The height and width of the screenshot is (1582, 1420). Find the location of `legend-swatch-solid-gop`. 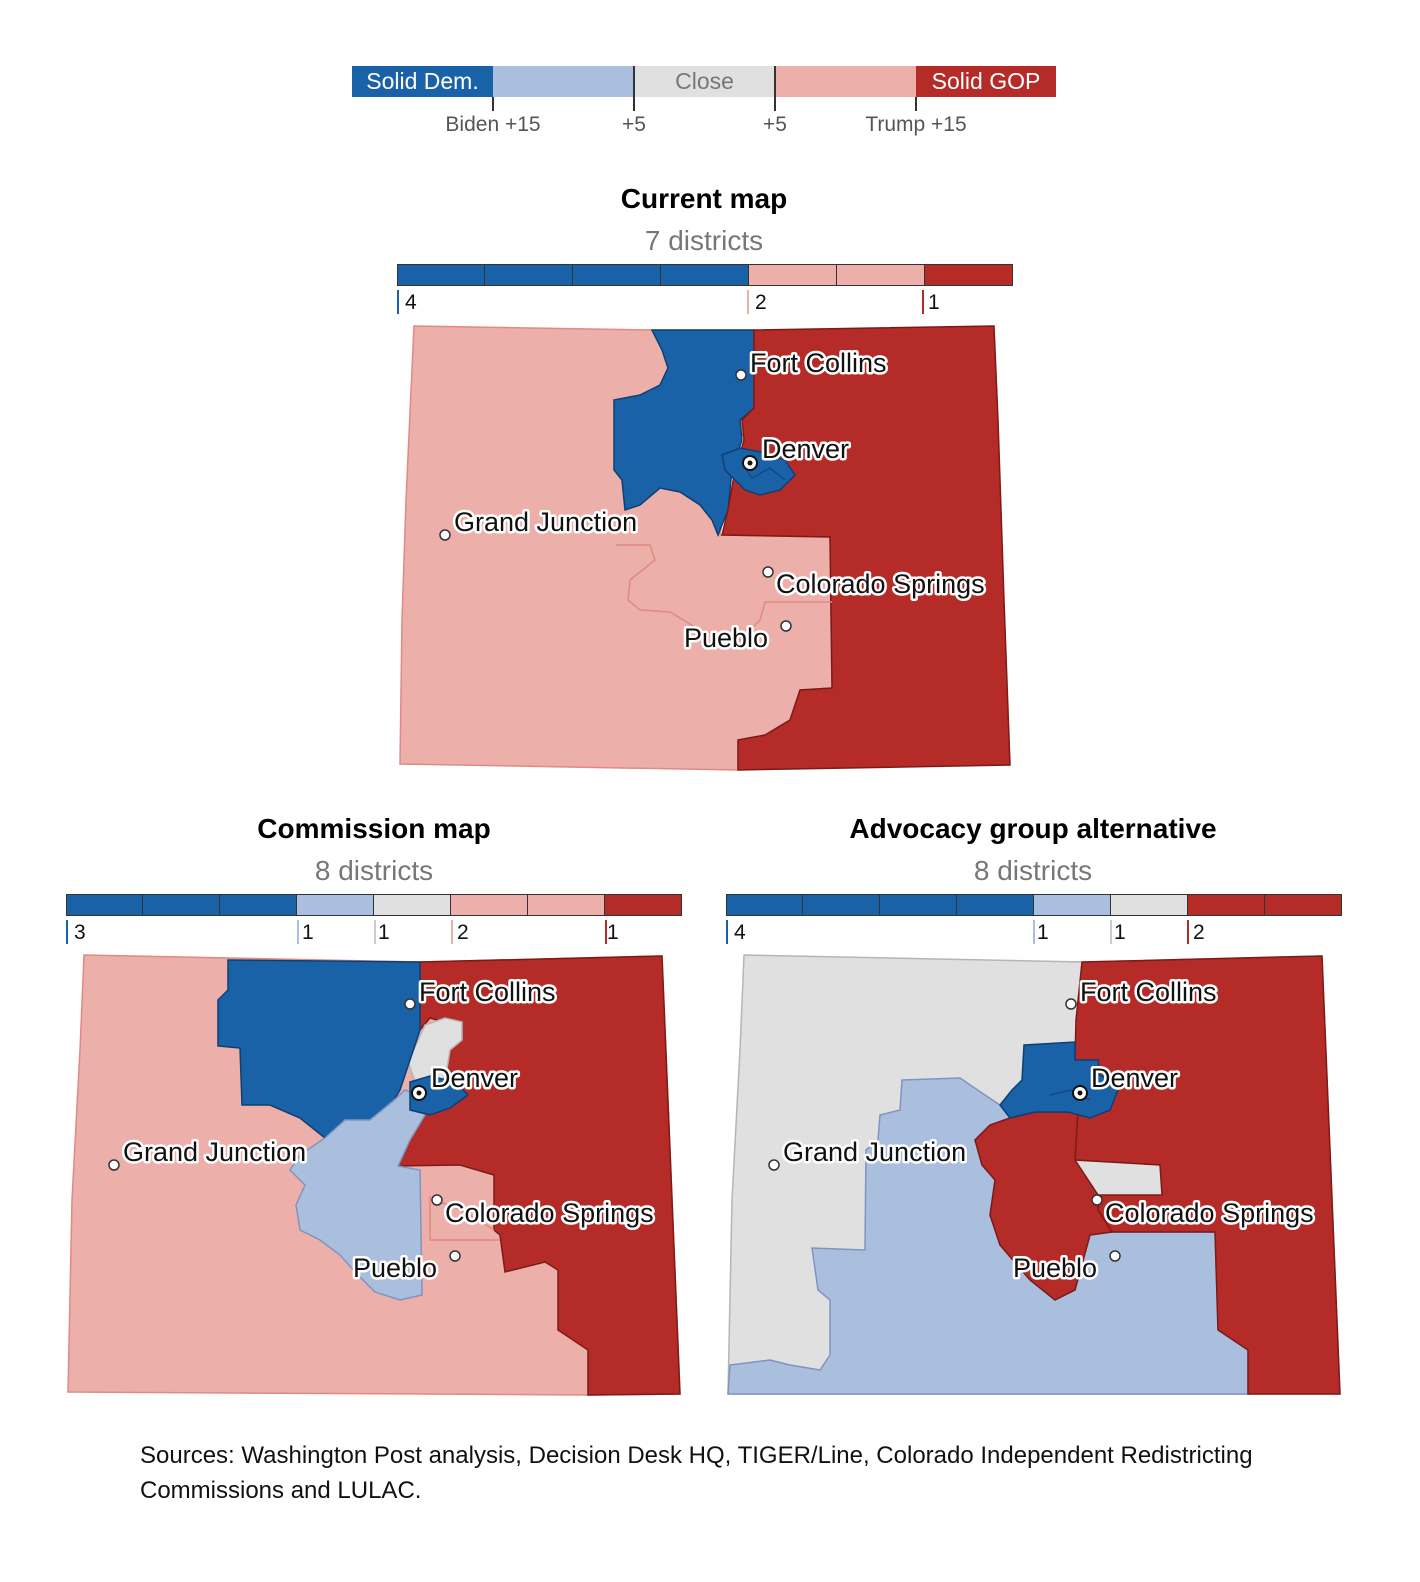

legend-swatch-solid-gop is located at coordinates (986, 81).